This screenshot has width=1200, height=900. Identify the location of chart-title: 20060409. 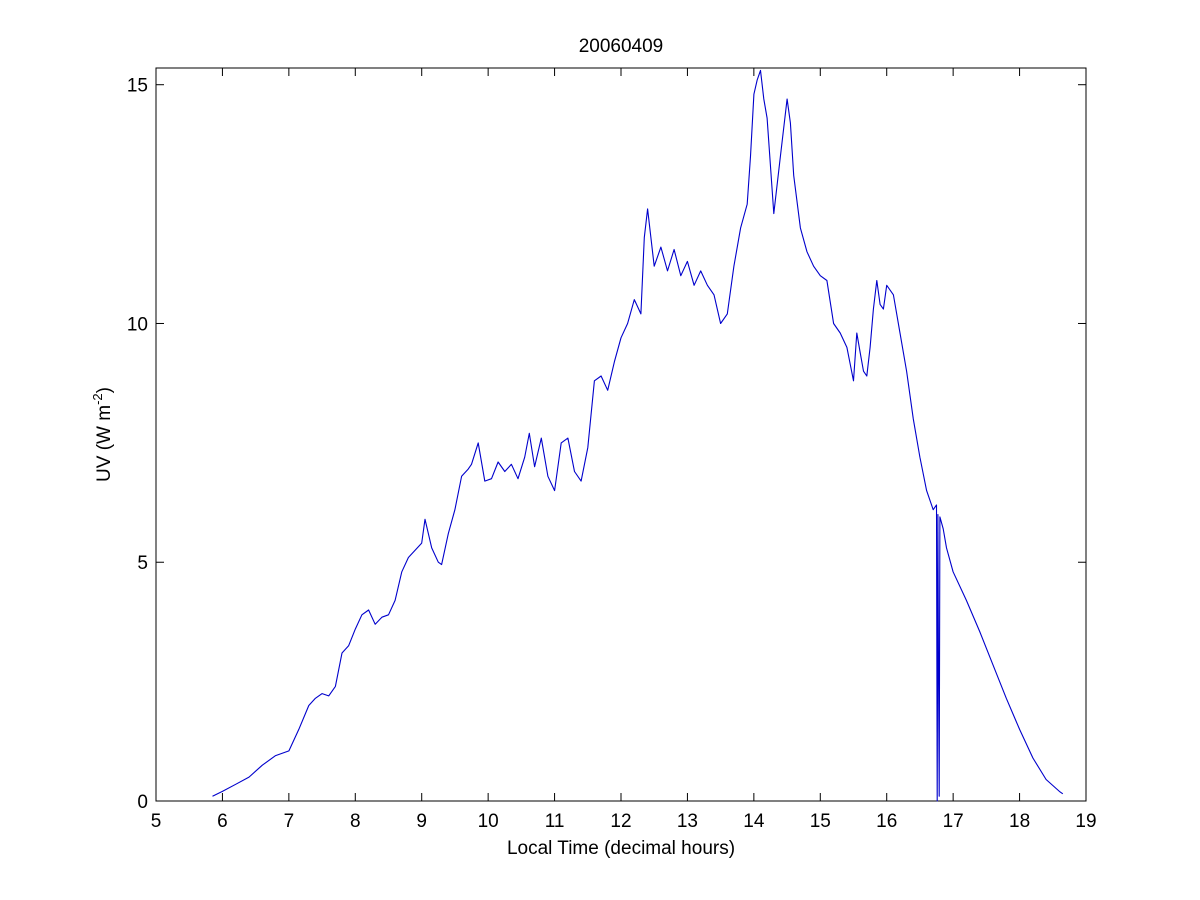
(621, 46).